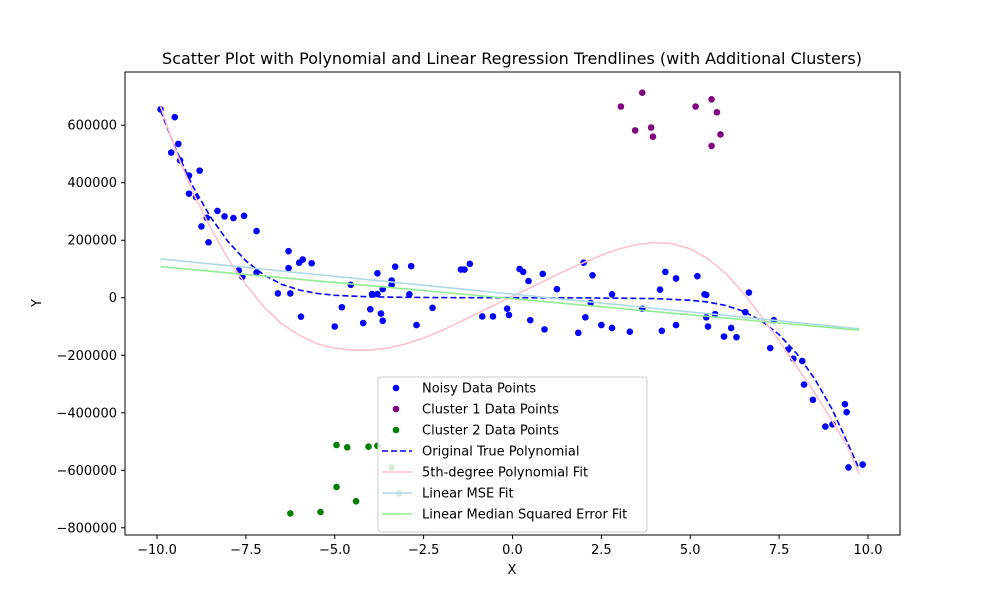 This screenshot has width=1000, height=600. I want to click on legend-frame, so click(512, 454).